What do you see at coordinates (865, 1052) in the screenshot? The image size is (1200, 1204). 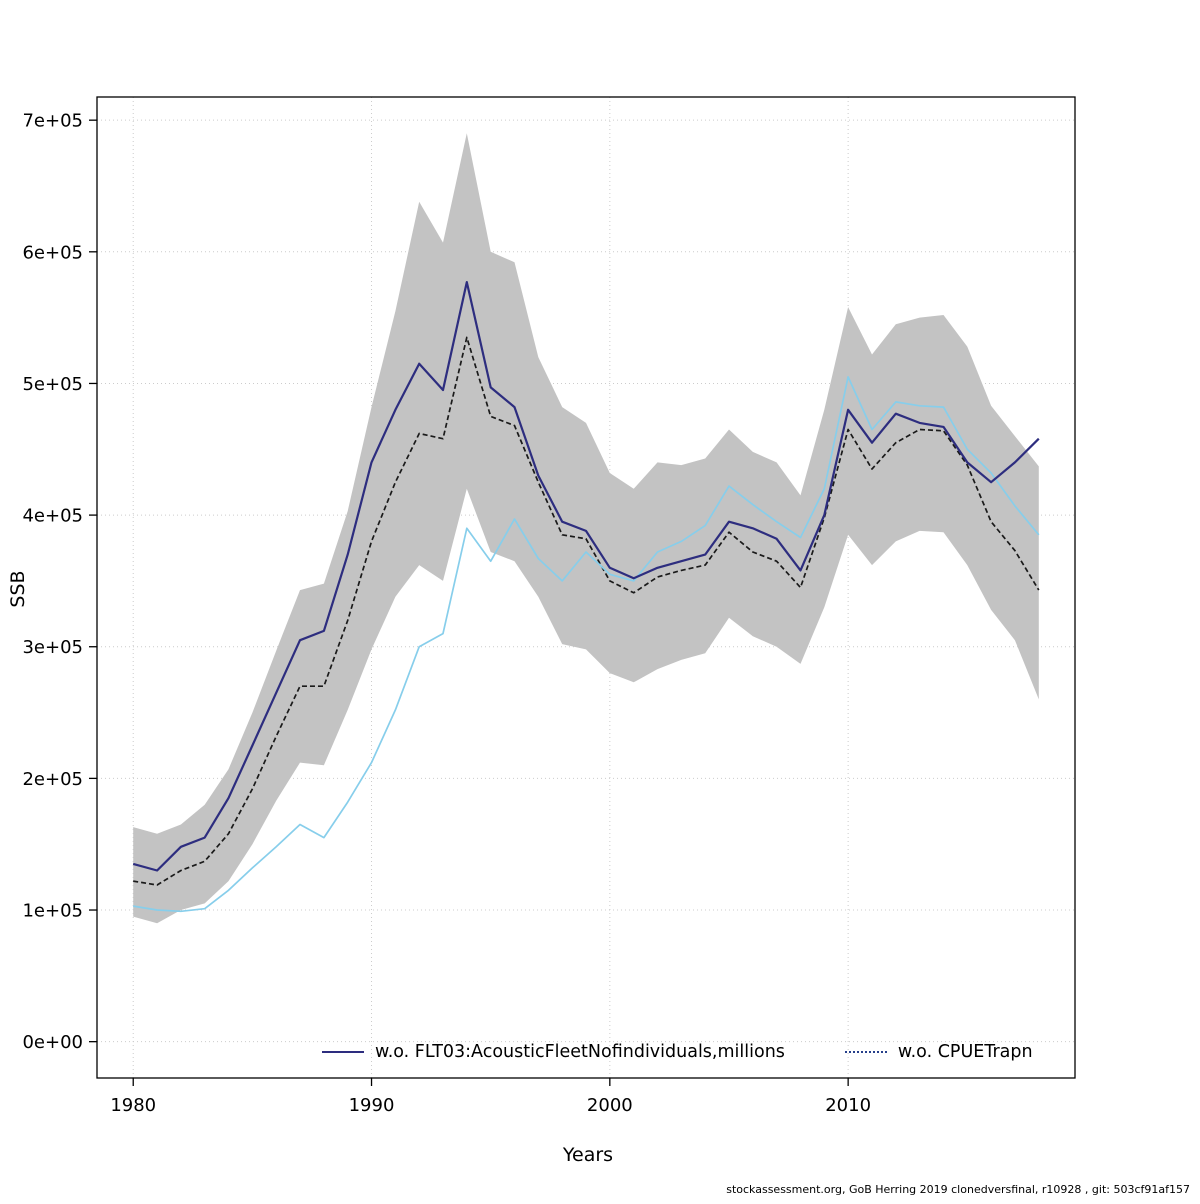 I see `legend-line-sample-cpuetrapnet` at bounding box center [865, 1052].